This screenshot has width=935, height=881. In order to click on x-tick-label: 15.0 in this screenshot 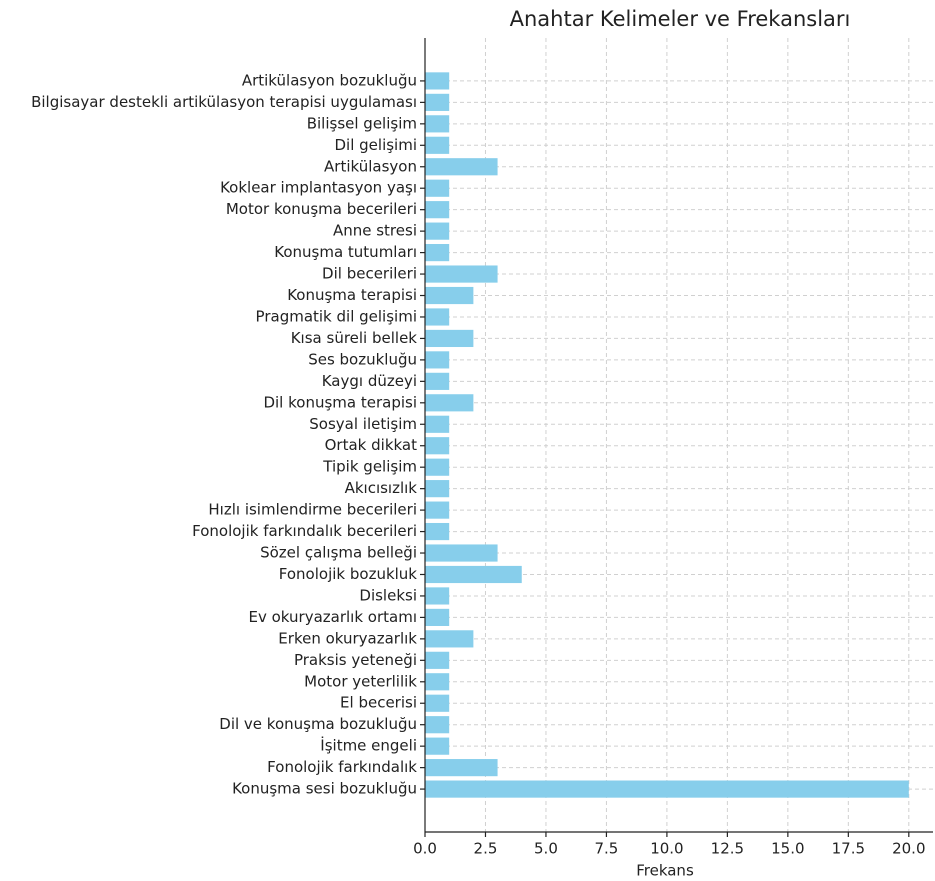, I will do `click(787, 849)`.